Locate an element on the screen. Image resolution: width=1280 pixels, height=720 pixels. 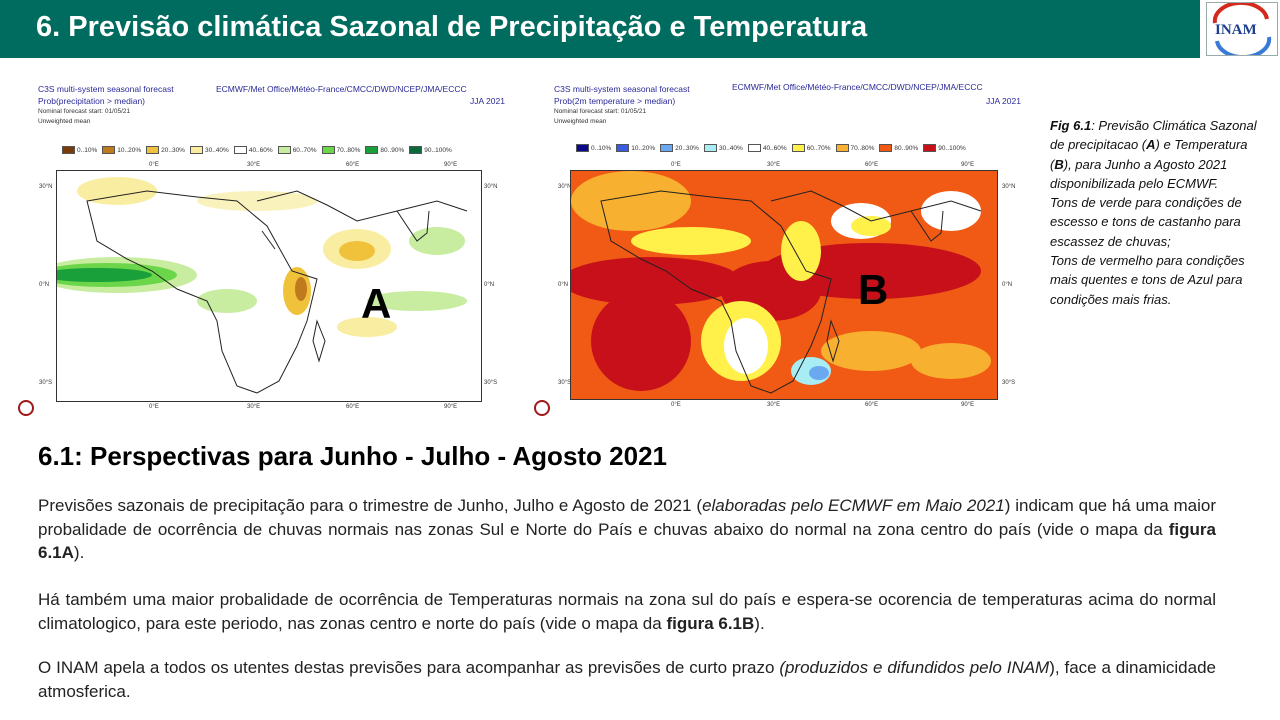
legend-label: 30..40% is located at coordinates (216, 150).